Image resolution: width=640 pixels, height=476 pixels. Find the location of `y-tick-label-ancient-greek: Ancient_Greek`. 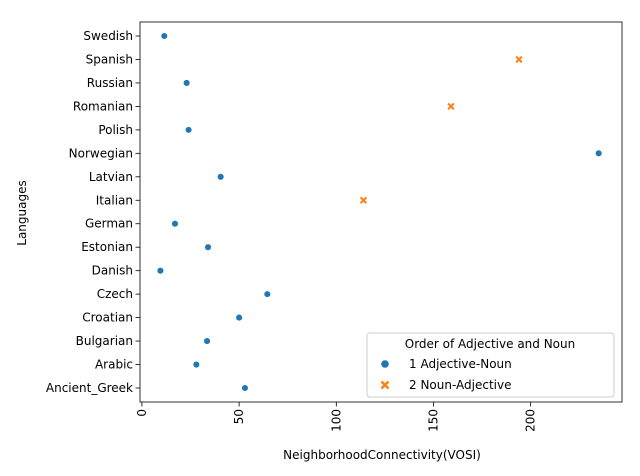

y-tick-label-ancient-greek: Ancient_Greek is located at coordinates (89, 388).